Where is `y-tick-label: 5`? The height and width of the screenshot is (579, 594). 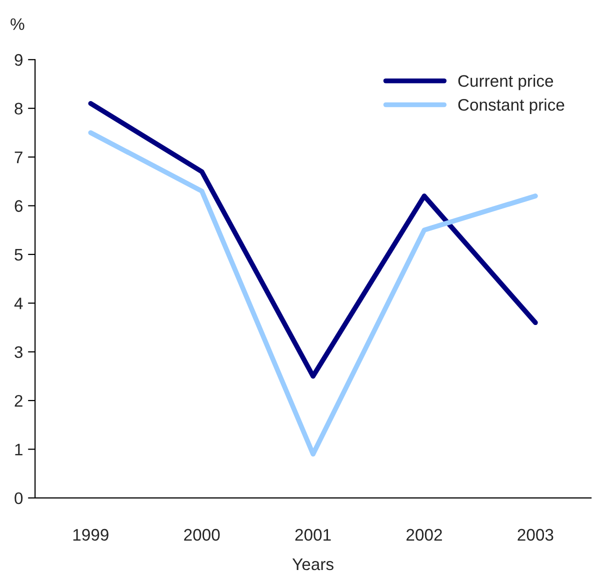
y-tick-label: 5 is located at coordinates (18, 255).